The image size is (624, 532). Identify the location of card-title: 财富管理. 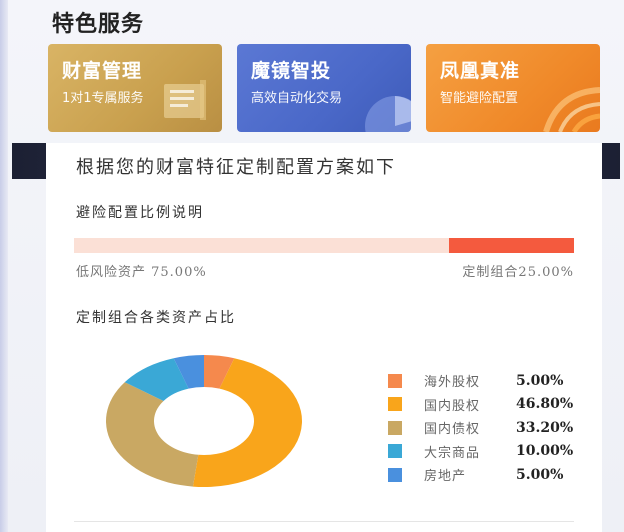
(102, 71).